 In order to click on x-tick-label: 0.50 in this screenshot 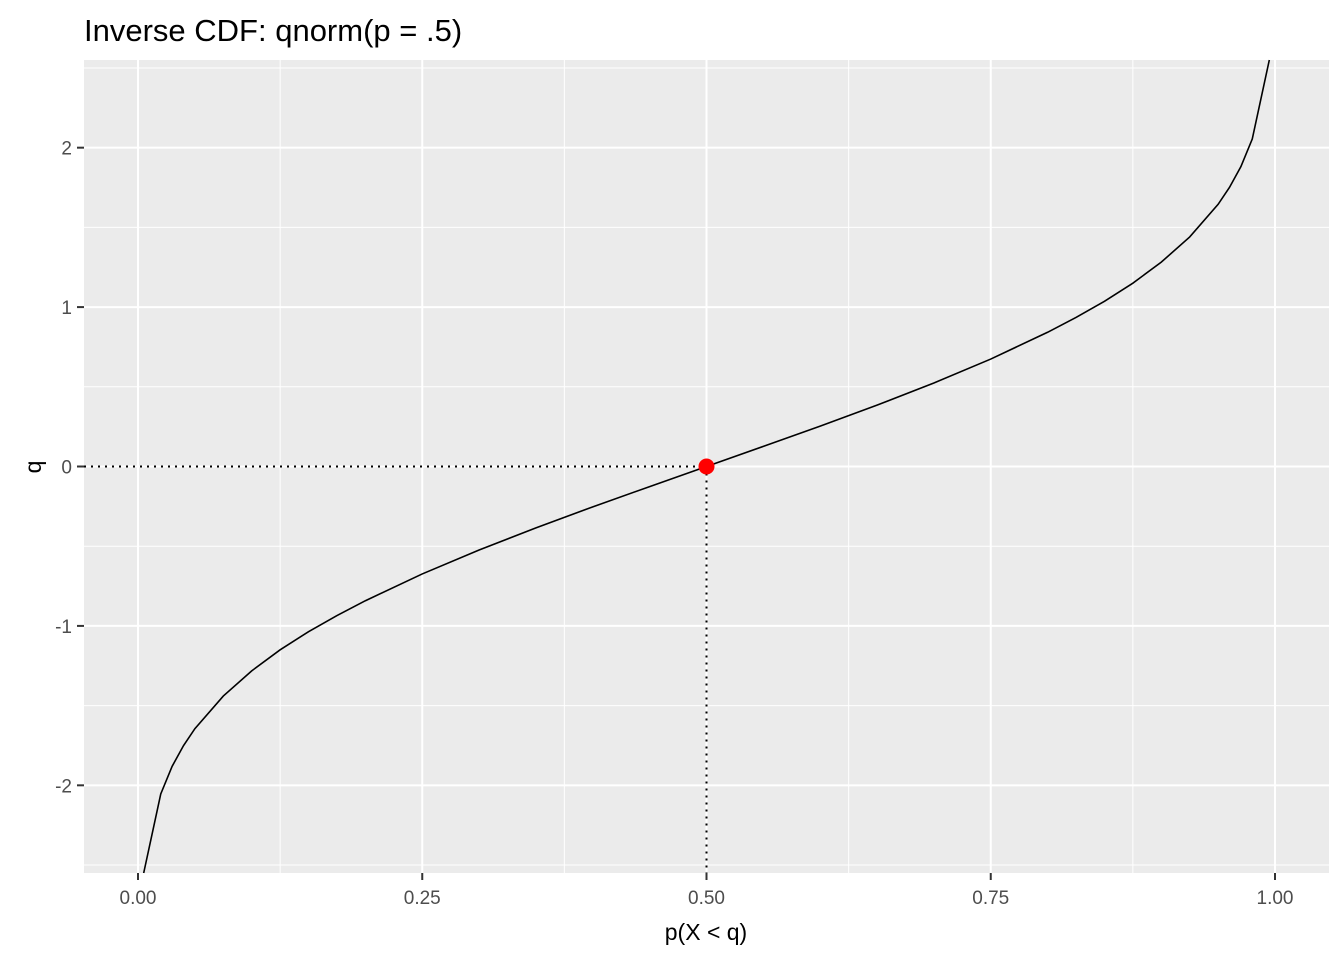, I will do `click(706, 898)`.